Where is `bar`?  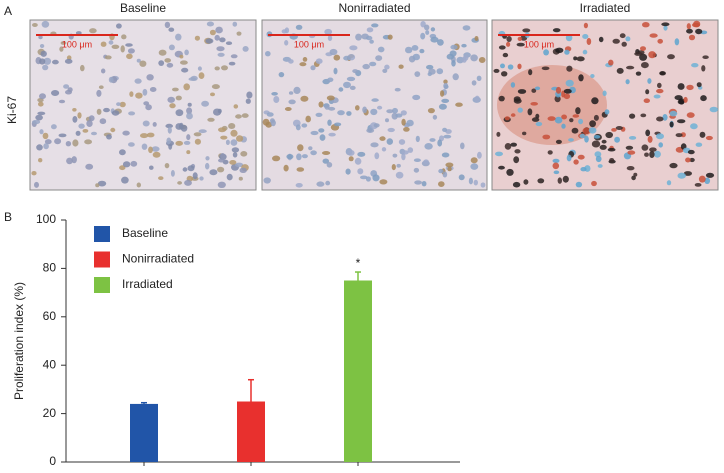 bar is located at coordinates (358, 371).